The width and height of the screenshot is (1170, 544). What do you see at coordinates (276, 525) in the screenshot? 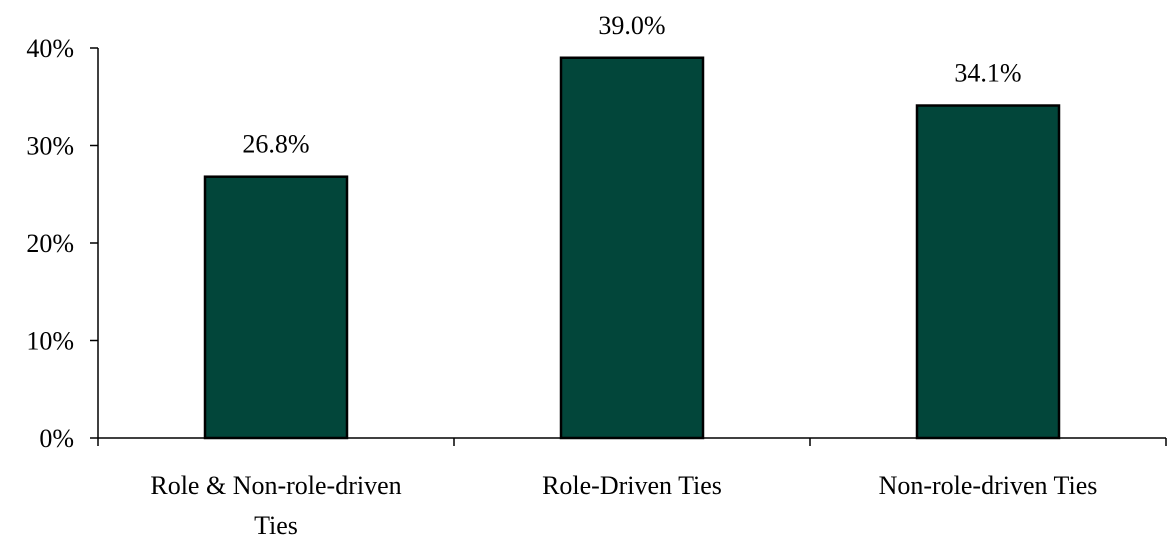
I see `category-label: Ties` at bounding box center [276, 525].